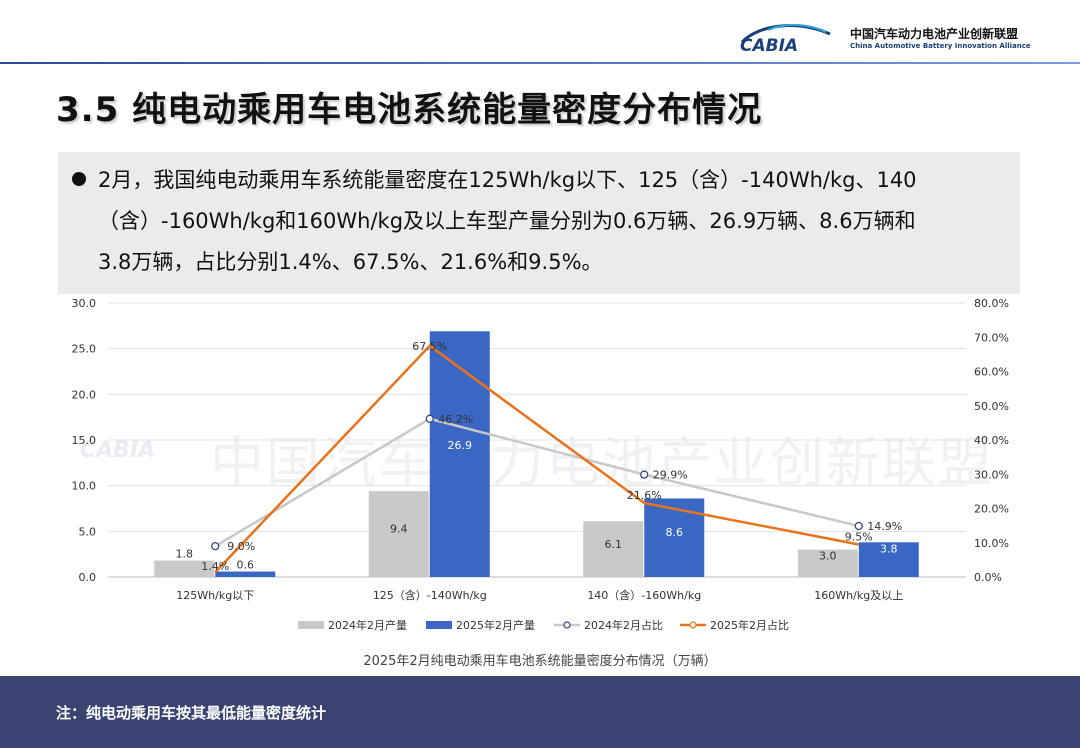  I want to click on y-axis-tick-label: 25.0, so click(84, 349).